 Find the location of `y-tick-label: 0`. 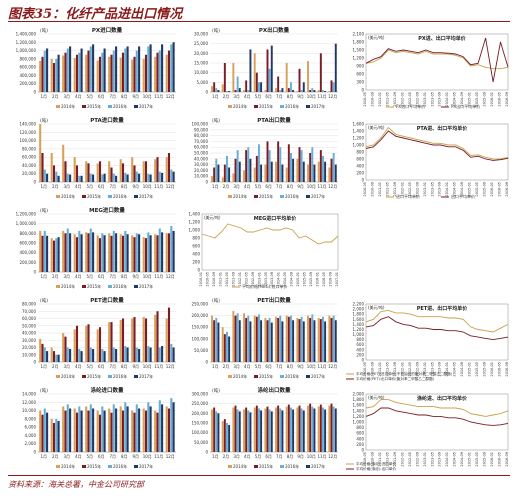

y-tick-label: 0 is located at coordinates (34, 362).